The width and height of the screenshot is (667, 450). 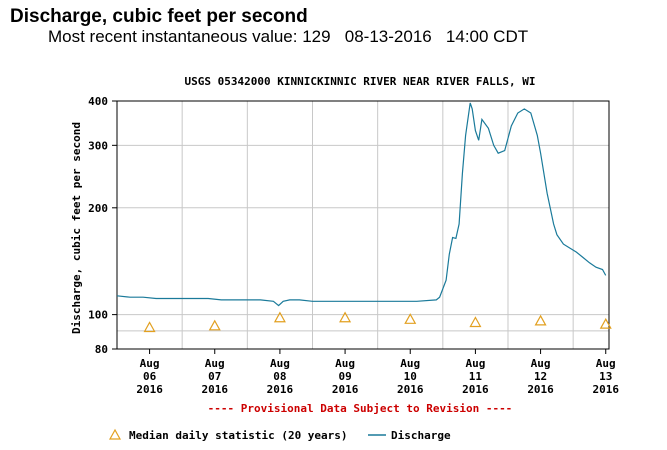 What do you see at coordinates (98, 315) in the screenshot?
I see `y-tick-label: 100` at bounding box center [98, 315].